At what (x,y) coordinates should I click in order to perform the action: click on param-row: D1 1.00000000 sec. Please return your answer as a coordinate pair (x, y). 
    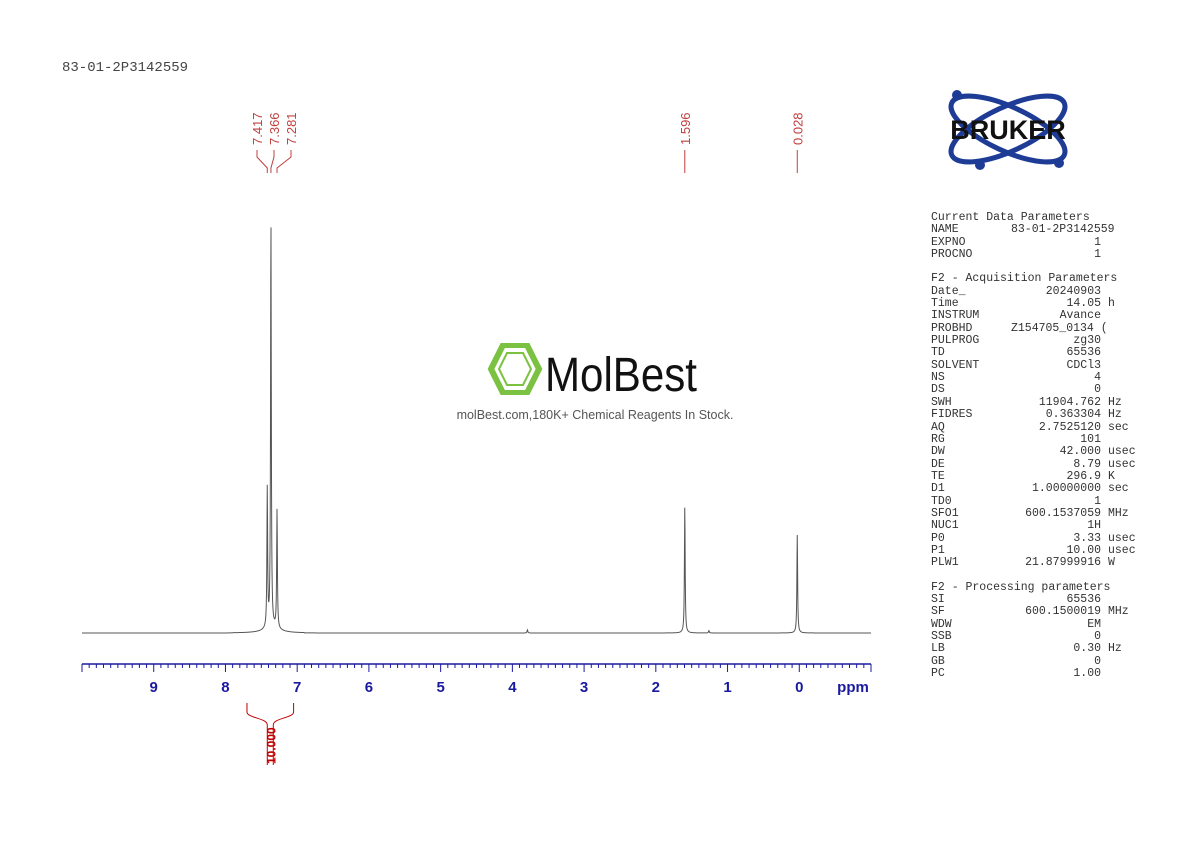
    Looking at the image, I should click on (1030, 489).